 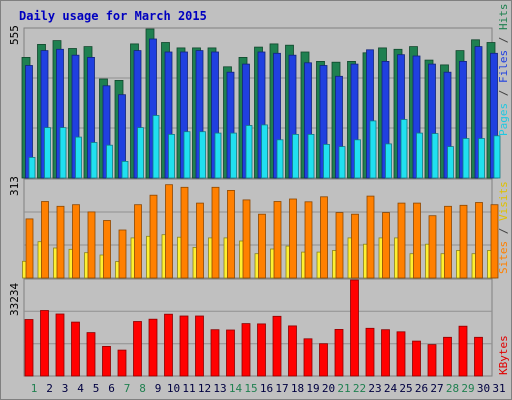 I want to click on day-label-15: 15, so click(x=250, y=388).